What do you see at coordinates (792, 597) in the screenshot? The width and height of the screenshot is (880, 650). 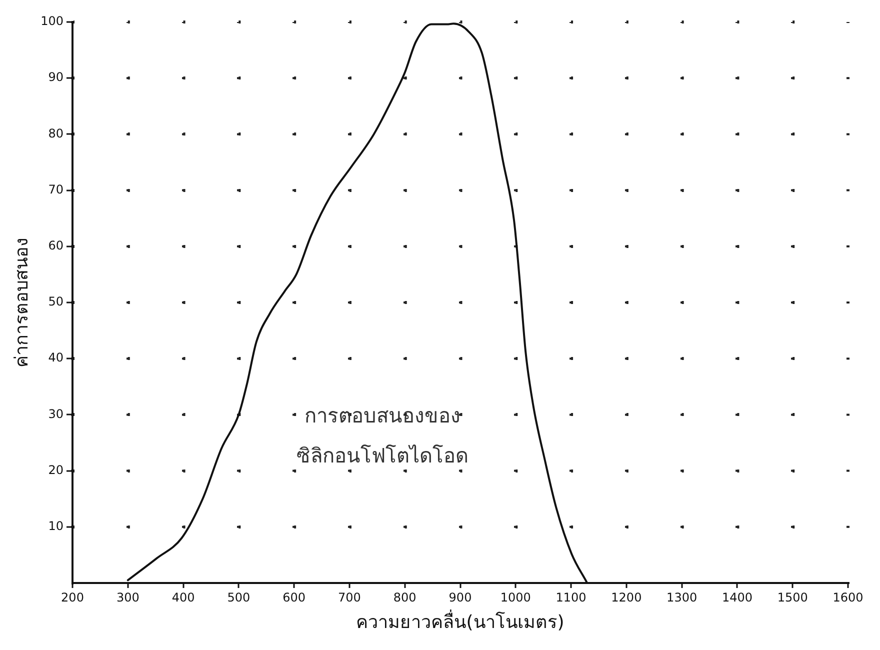 I see `x-tick-label: 1500` at bounding box center [792, 597].